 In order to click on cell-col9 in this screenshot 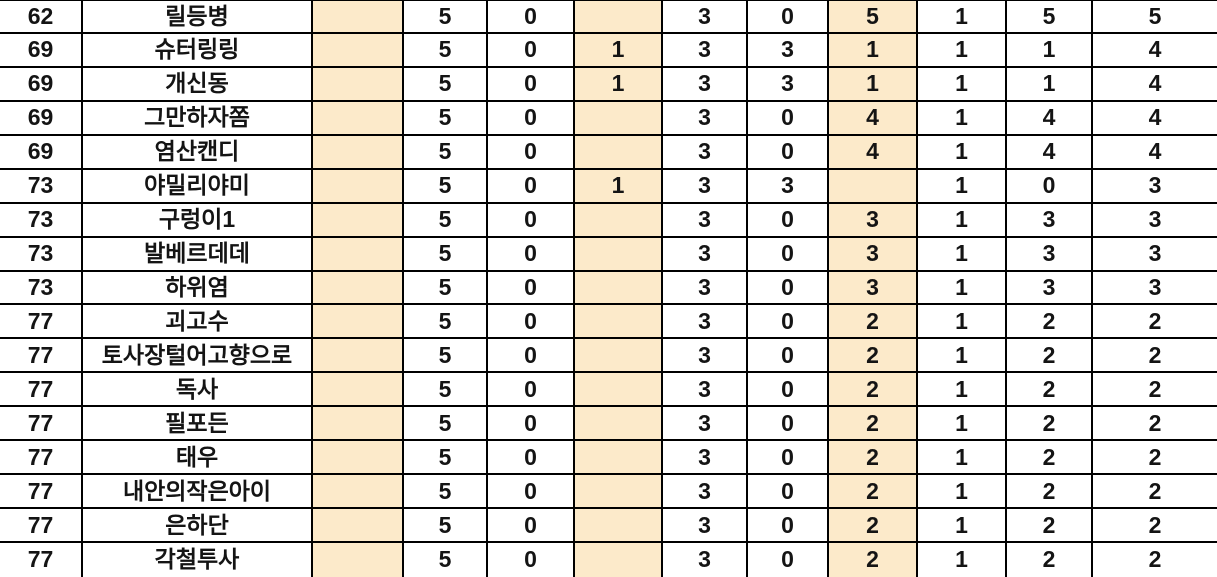, I will do `click(873, 186)`.